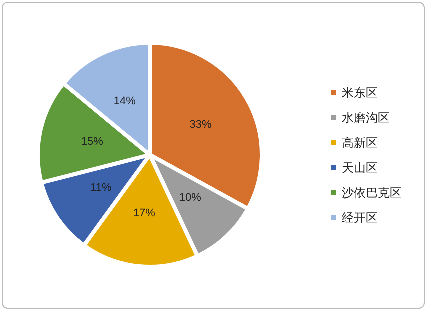  I want to click on data-label: 15%, so click(92, 142).